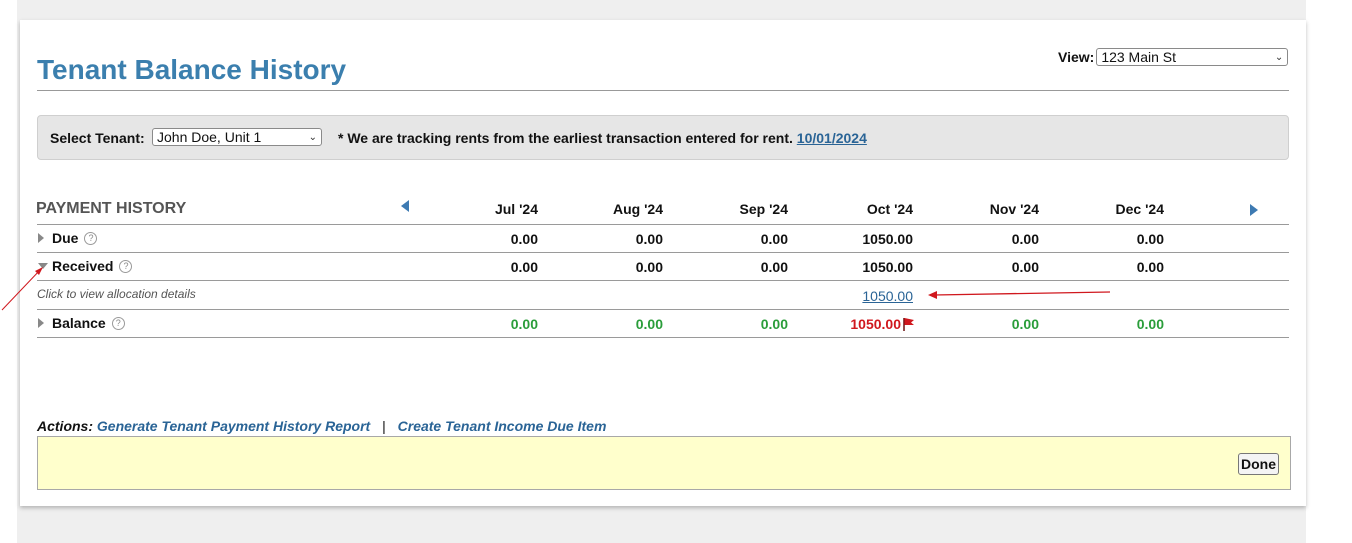 The image size is (1352, 543). What do you see at coordinates (763, 209) in the screenshot?
I see `month-header: Sep '24` at bounding box center [763, 209].